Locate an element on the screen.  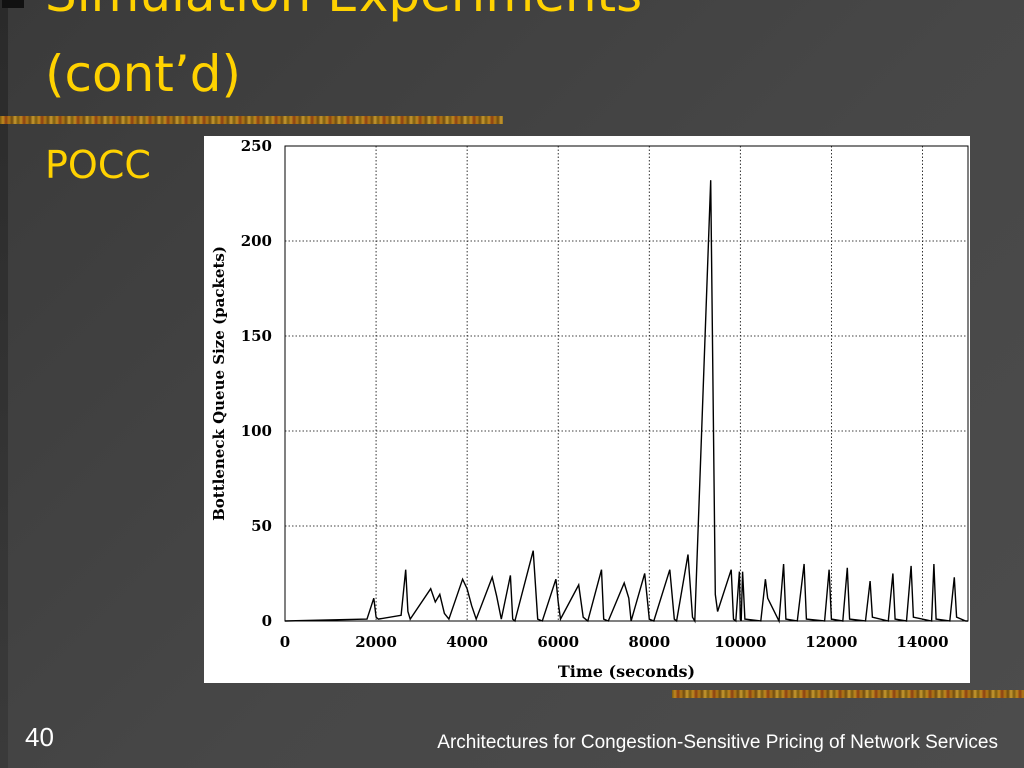
y-tick-label: 0 is located at coordinates (267, 621).